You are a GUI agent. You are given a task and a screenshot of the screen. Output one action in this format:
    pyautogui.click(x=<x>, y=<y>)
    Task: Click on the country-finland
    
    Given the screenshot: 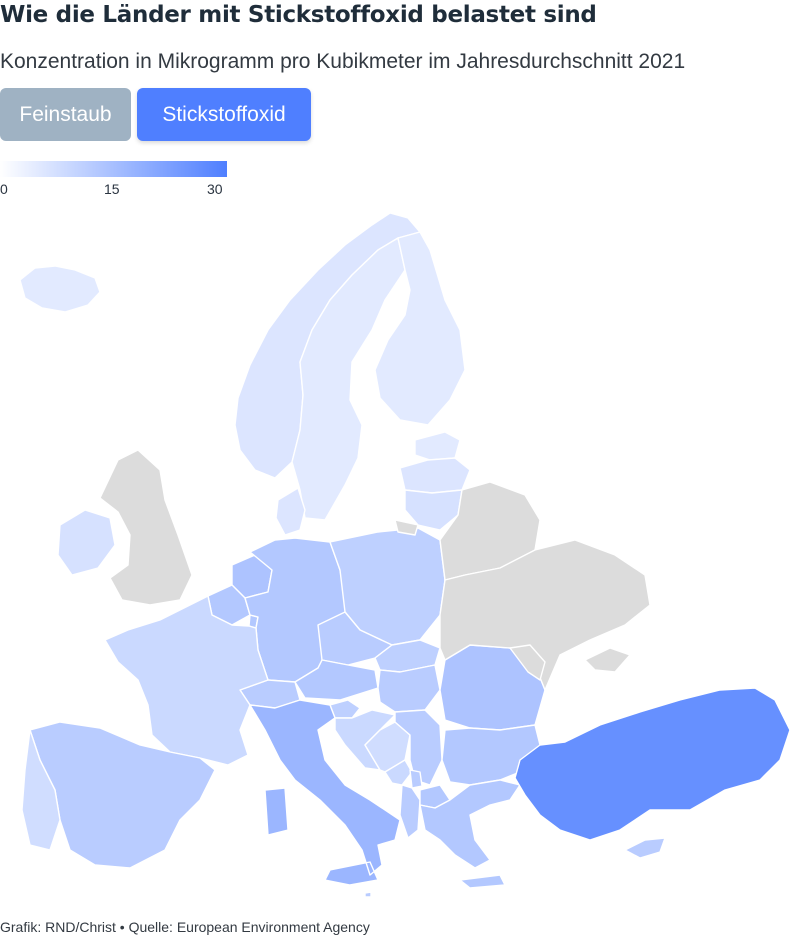 What is the action you would take?
    pyautogui.click(x=420, y=328)
    